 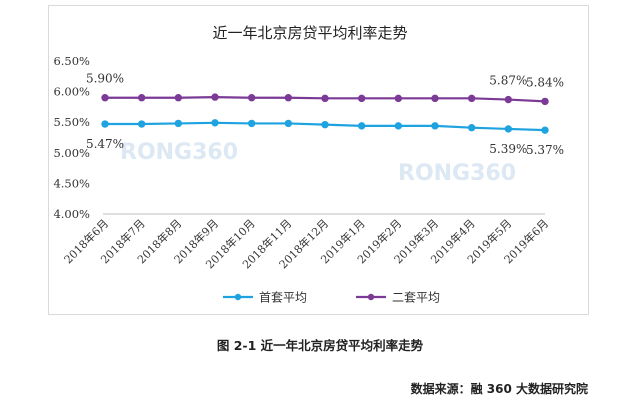 I want to click on chart-title: 近一年北京房贷平均利率走势, so click(x=309, y=33).